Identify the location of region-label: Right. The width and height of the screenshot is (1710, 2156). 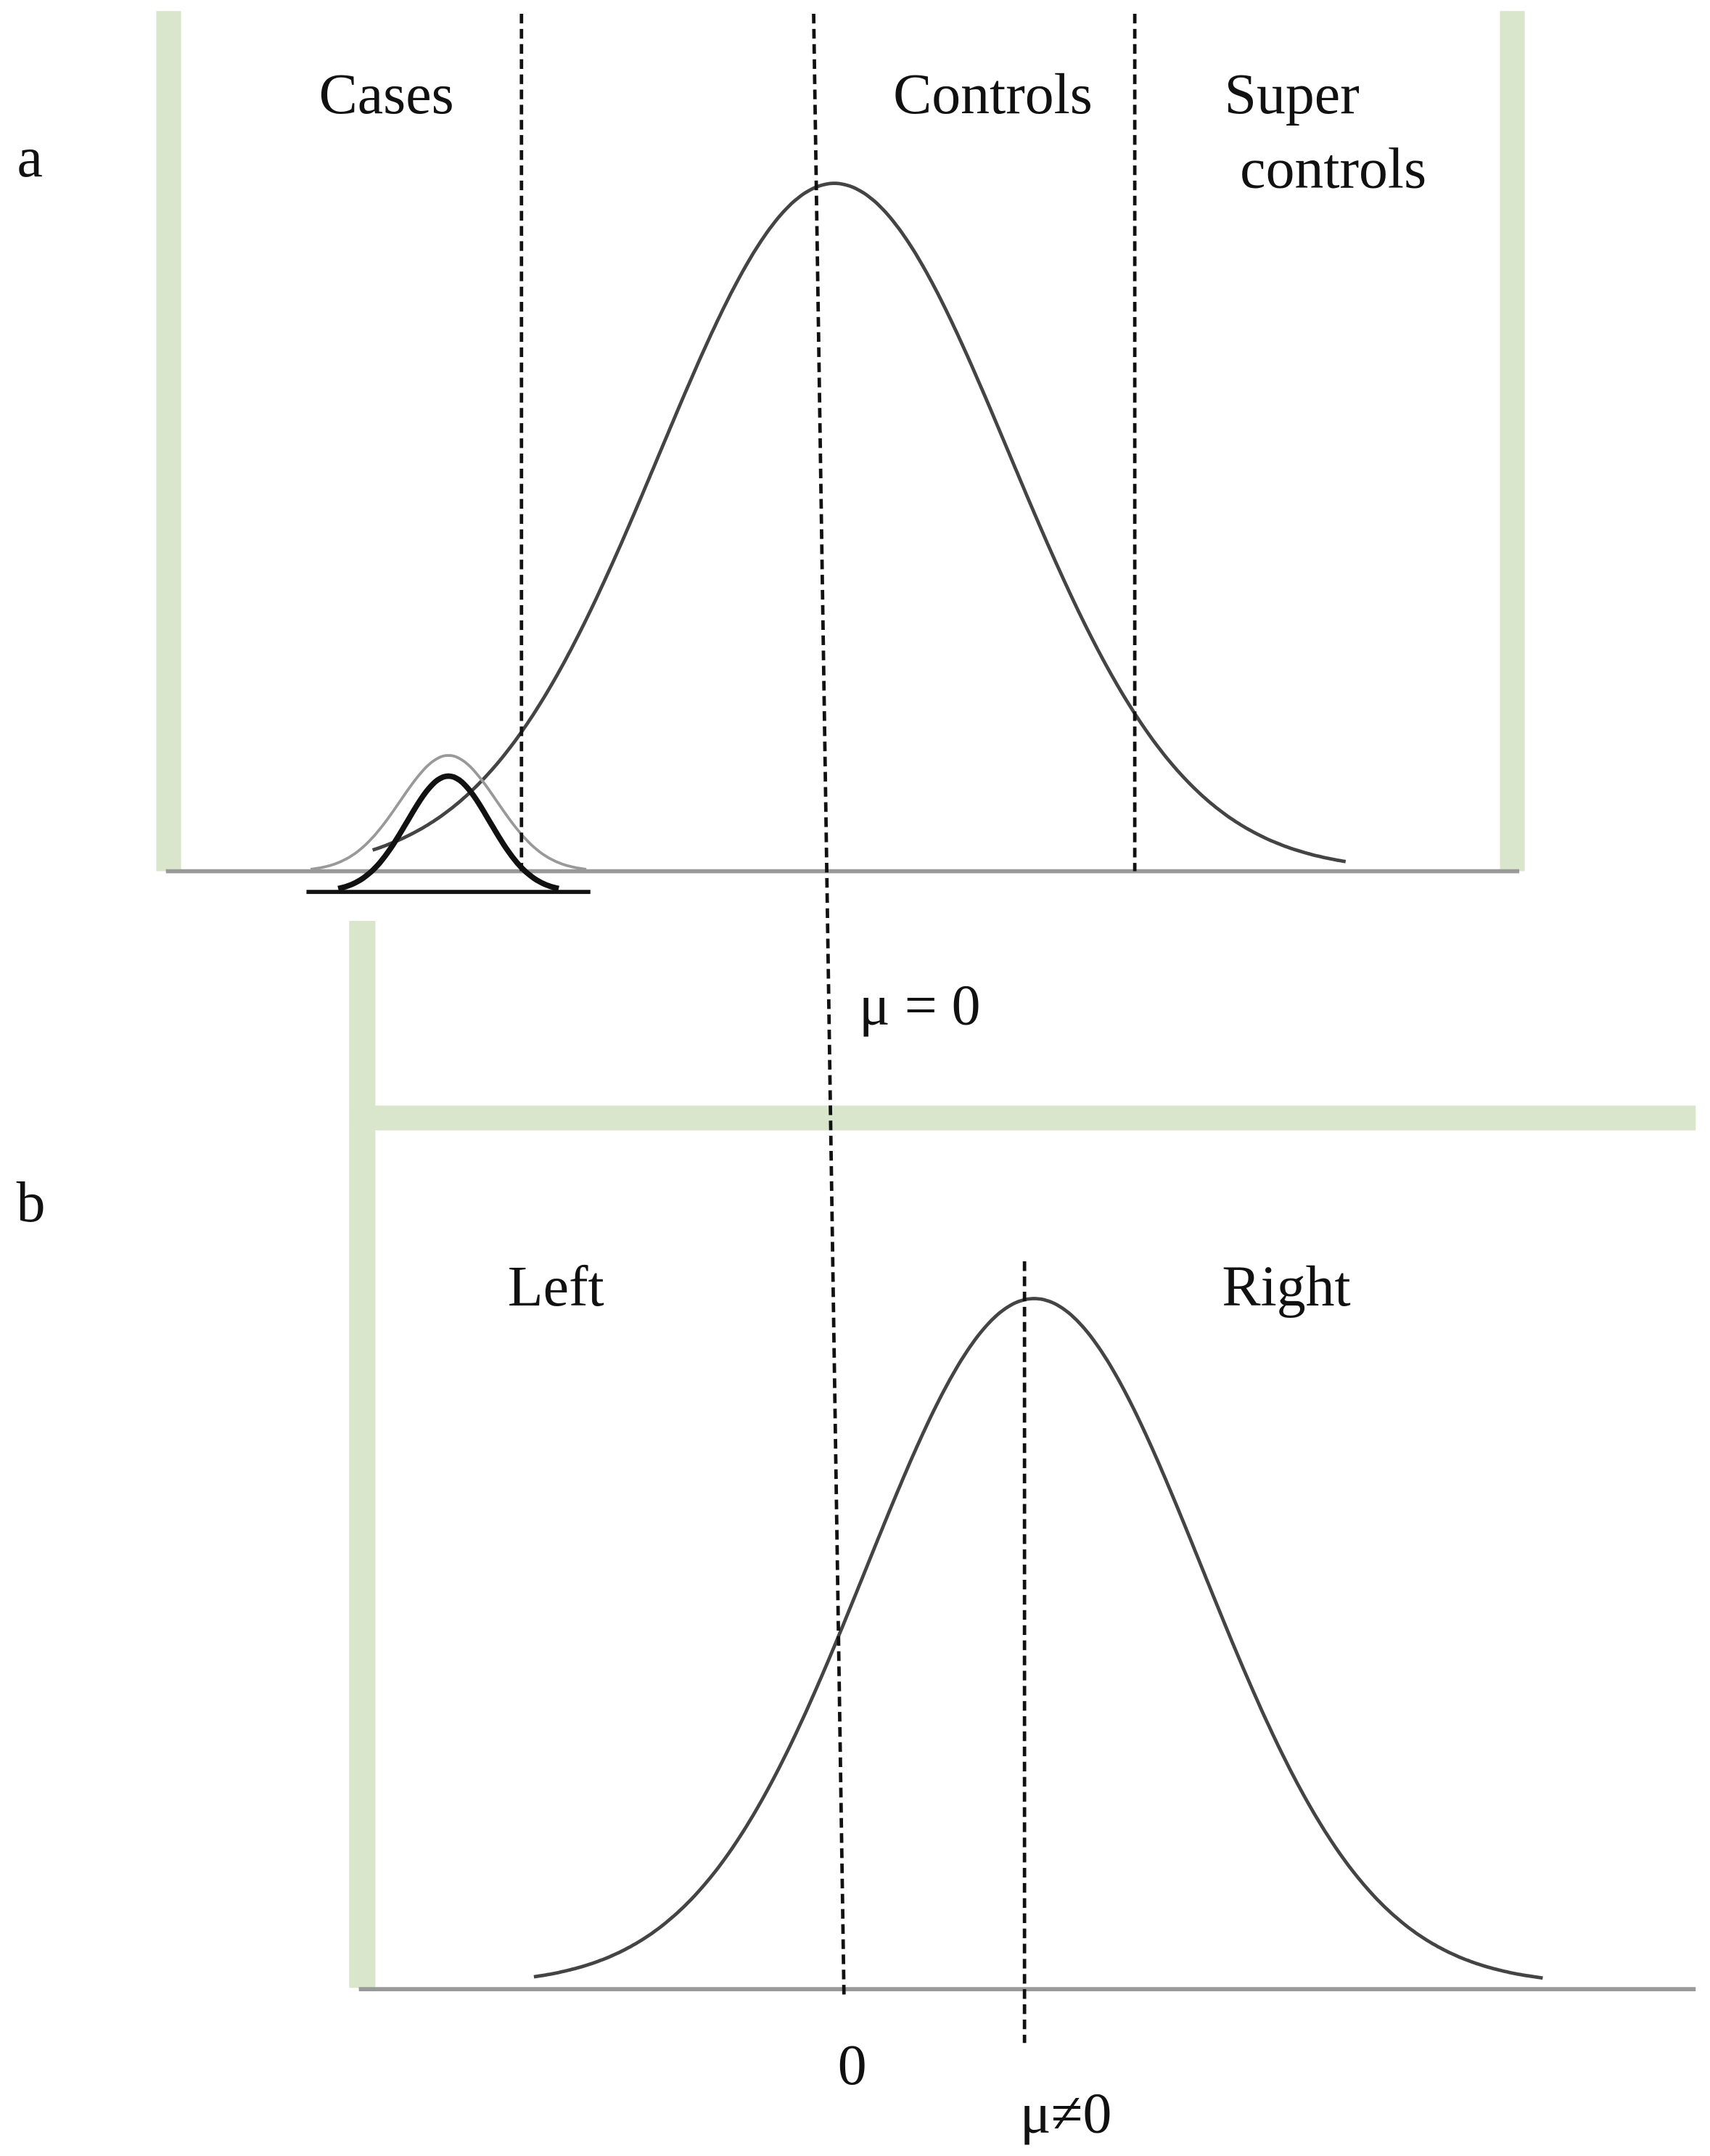
(1286, 1287).